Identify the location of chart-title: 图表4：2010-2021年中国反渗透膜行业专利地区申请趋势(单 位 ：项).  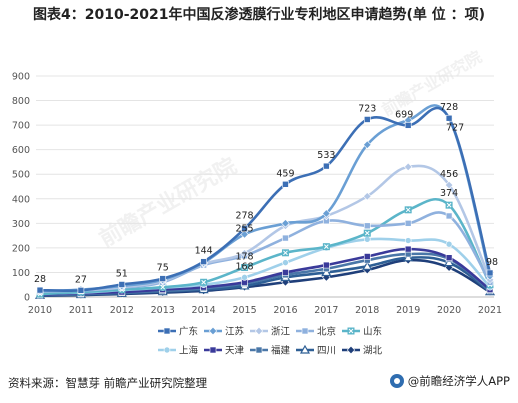
(259, 15).